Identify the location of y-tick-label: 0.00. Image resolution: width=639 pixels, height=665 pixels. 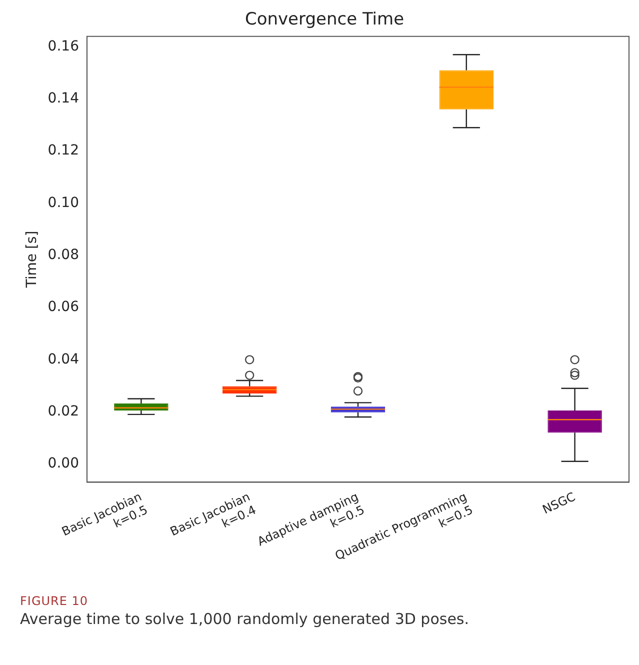
(63, 464).